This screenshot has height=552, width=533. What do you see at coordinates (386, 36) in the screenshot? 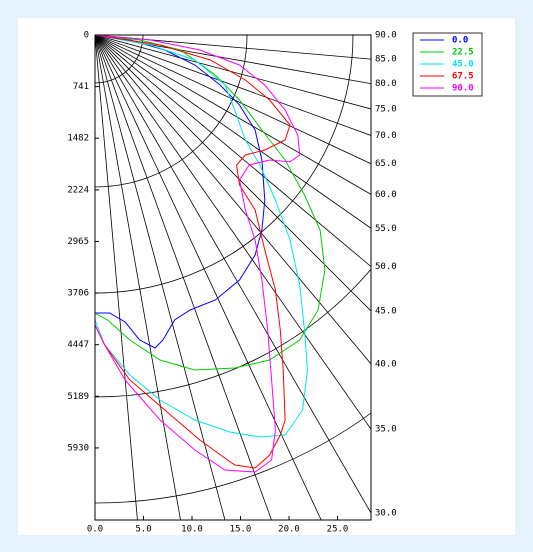
I see `angle-tick-label: 90.0` at bounding box center [386, 36].